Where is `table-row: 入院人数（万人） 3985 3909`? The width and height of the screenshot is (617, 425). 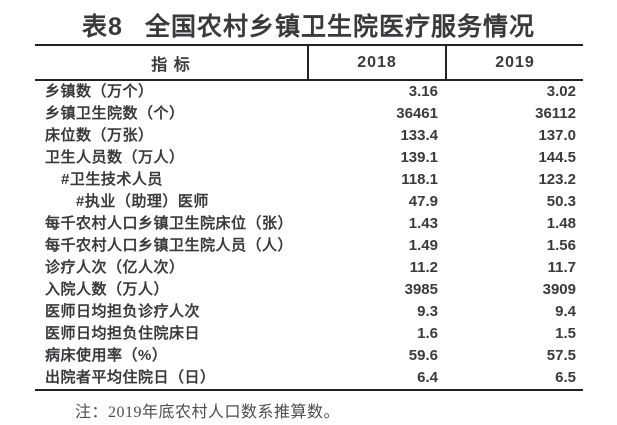
table-row: 入院人数（万人） 3985 3909 is located at coordinates (309, 290).